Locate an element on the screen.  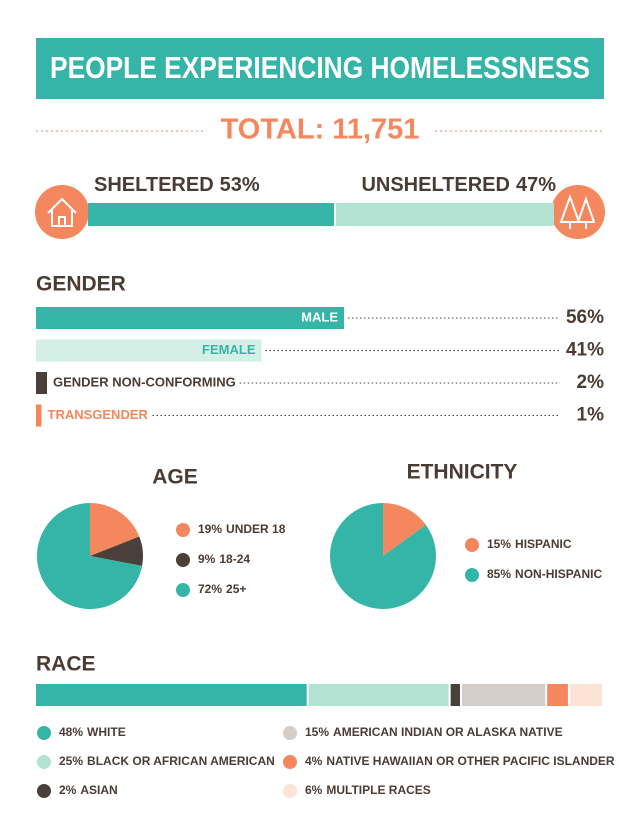
value-label: 41% is located at coordinates (585, 350).